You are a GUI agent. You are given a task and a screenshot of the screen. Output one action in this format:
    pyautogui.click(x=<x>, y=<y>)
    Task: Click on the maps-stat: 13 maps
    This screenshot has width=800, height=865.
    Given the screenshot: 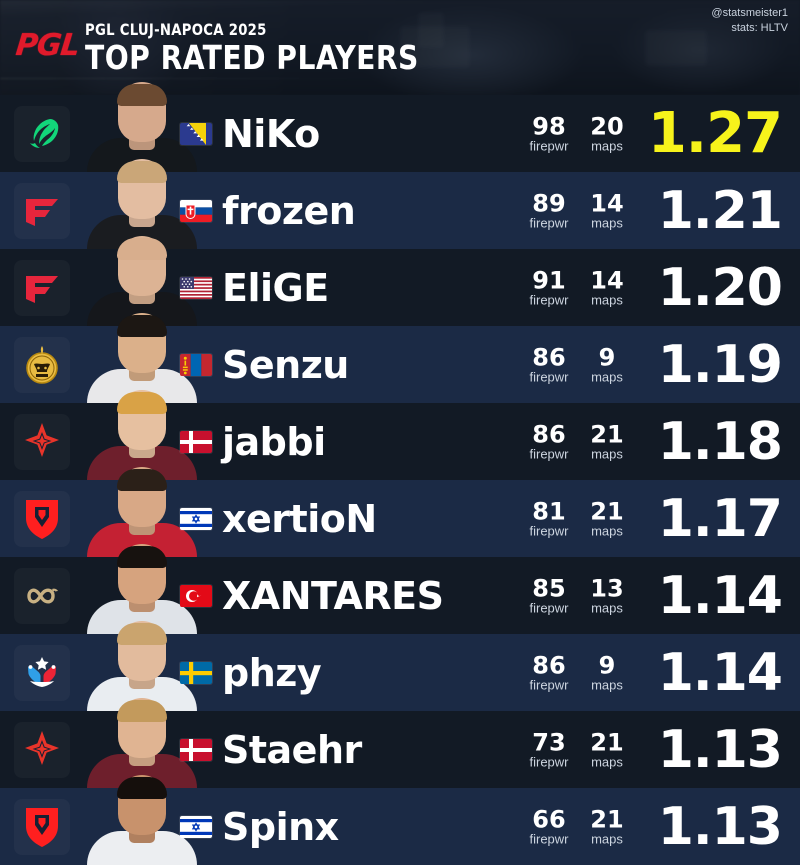 What is the action you would take?
    pyautogui.click(x=607, y=594)
    